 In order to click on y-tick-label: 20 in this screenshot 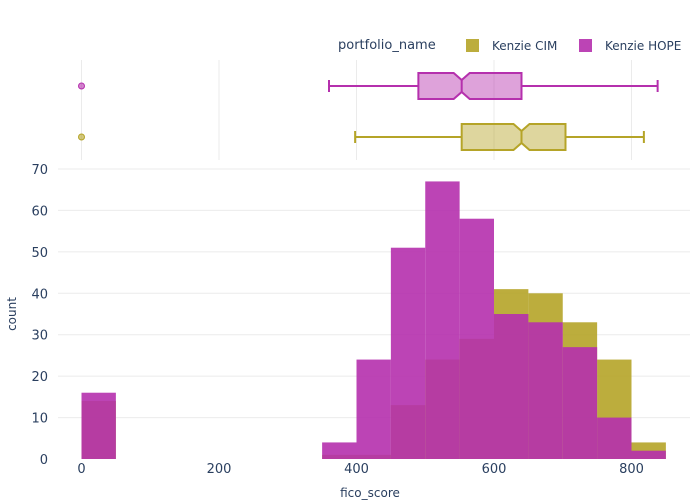, I will do `click(39, 377)`.